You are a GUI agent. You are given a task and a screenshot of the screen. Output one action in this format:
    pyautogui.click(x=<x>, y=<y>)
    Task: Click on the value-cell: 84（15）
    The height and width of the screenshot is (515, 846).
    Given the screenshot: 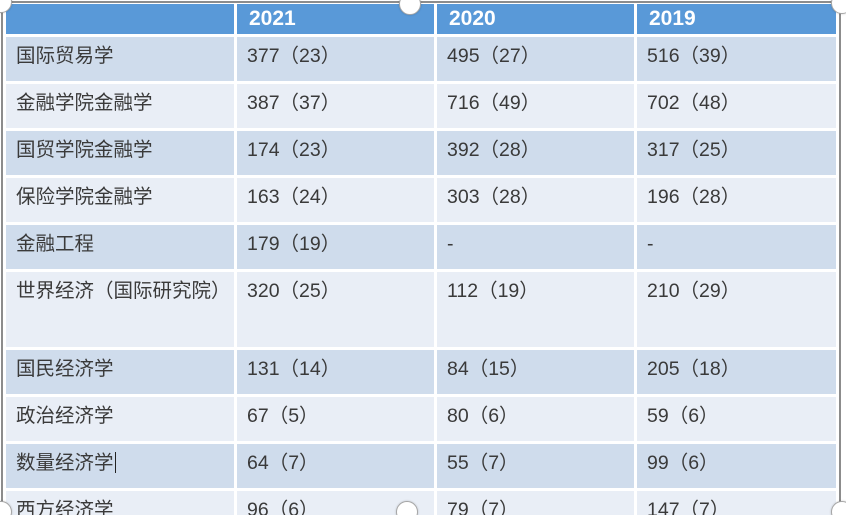 What is the action you would take?
    pyautogui.click(x=535, y=372)
    